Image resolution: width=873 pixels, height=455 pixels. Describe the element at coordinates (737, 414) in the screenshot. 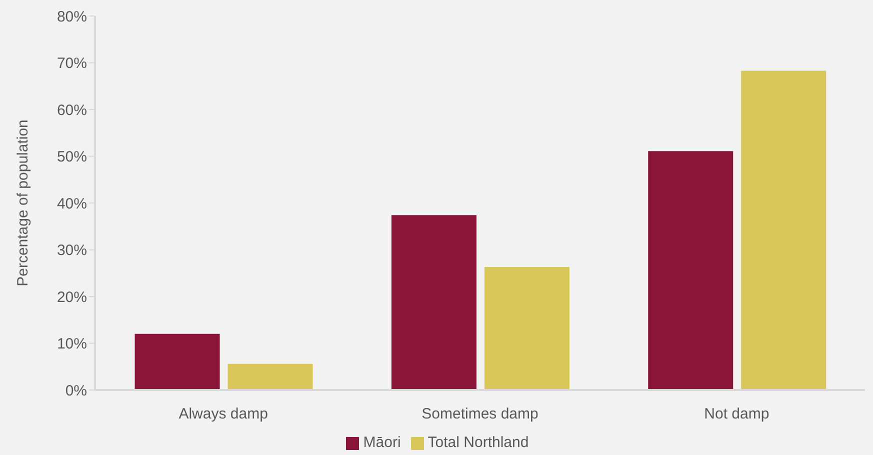

I see `x-tick-label: Not damp` at that location.